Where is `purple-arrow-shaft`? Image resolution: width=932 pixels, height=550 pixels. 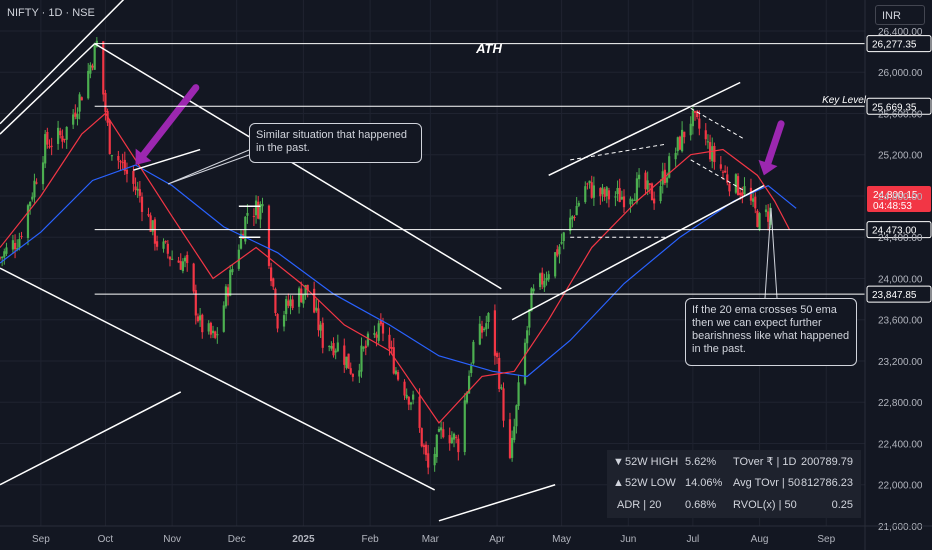 purple-arrow-shaft is located at coordinates (774, 143).